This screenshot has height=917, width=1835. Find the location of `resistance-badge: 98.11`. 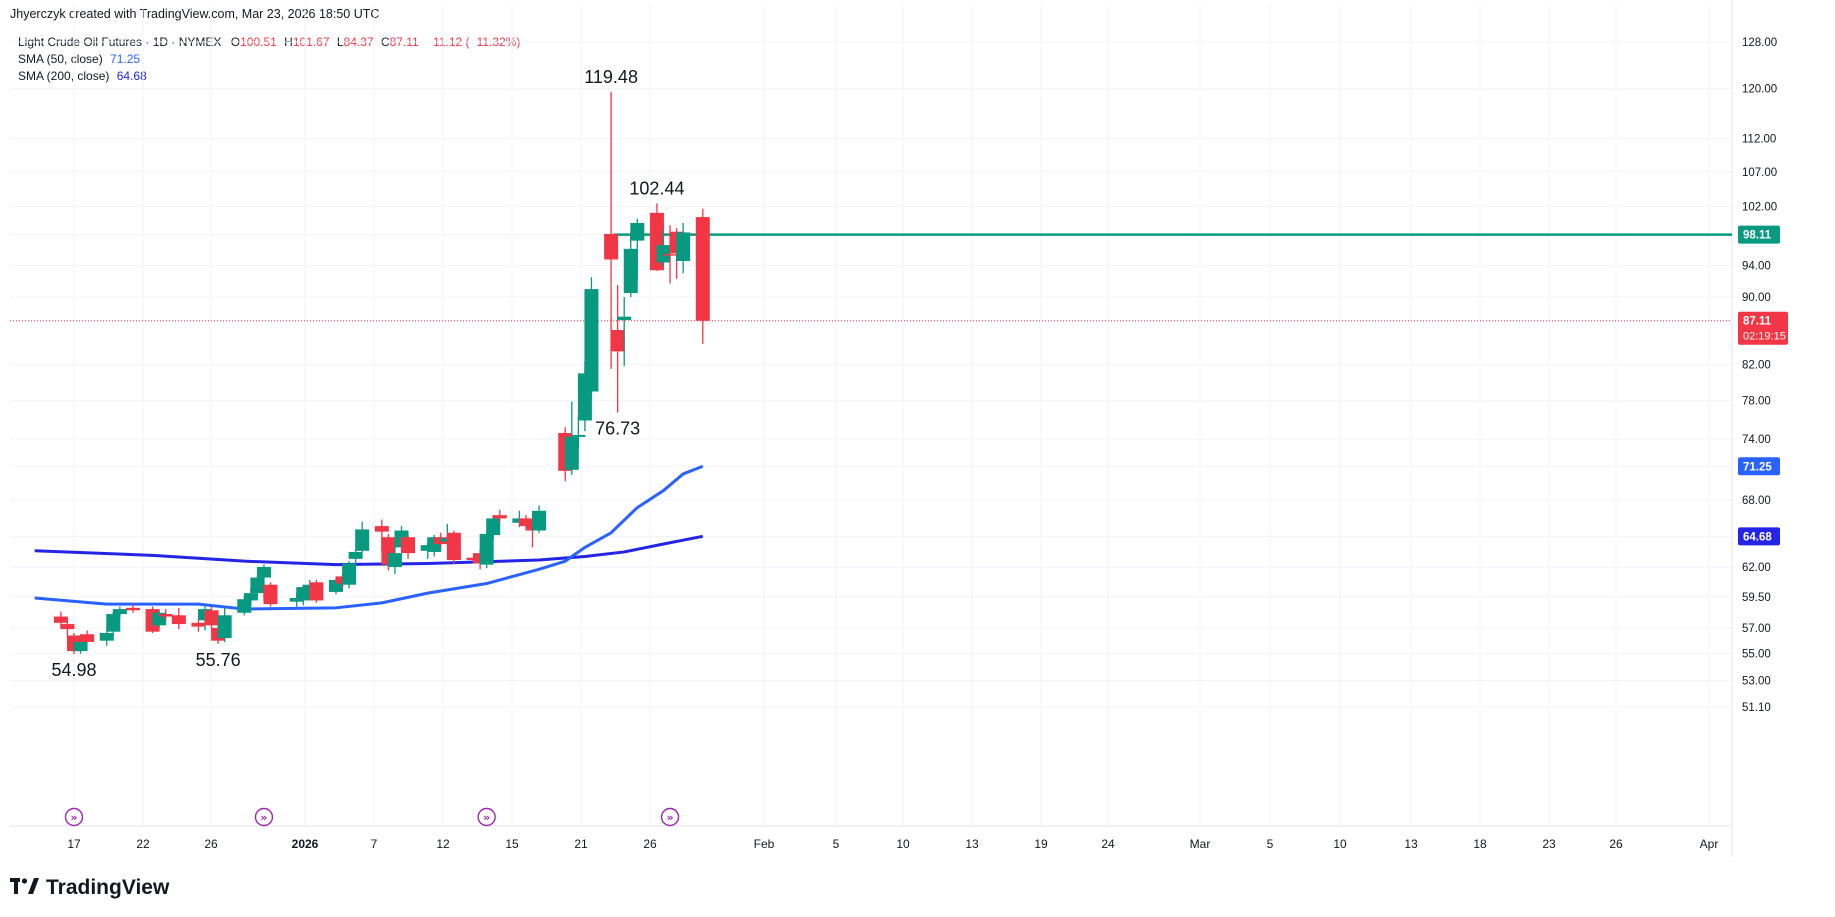

resistance-badge: 98.11 is located at coordinates (1757, 236).